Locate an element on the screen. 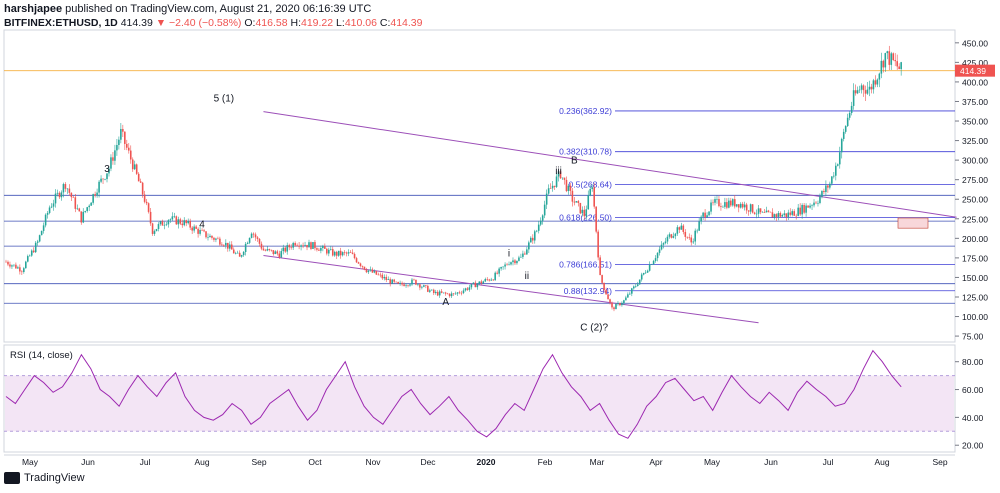 The width and height of the screenshot is (1000, 493). rsi-y-tick-label: 60.00 is located at coordinates (973, 390).